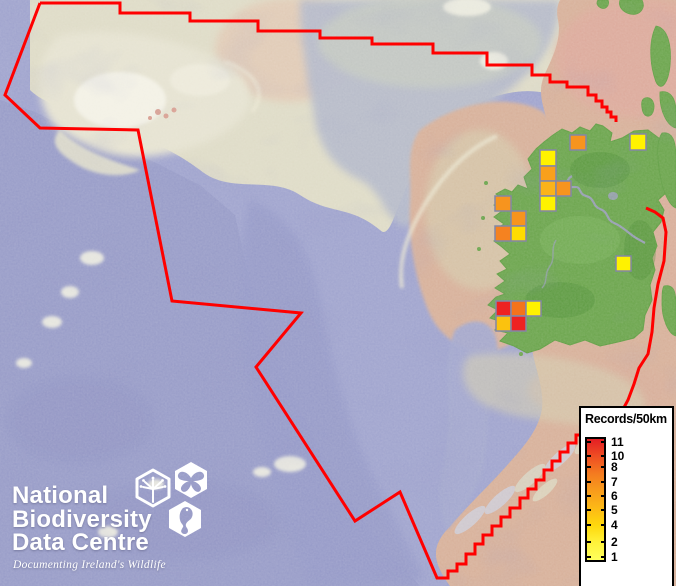  Describe the element at coordinates (89, 565) in the screenshot. I see `logo-tagline: Documenting Ireland's Wildlife` at that location.